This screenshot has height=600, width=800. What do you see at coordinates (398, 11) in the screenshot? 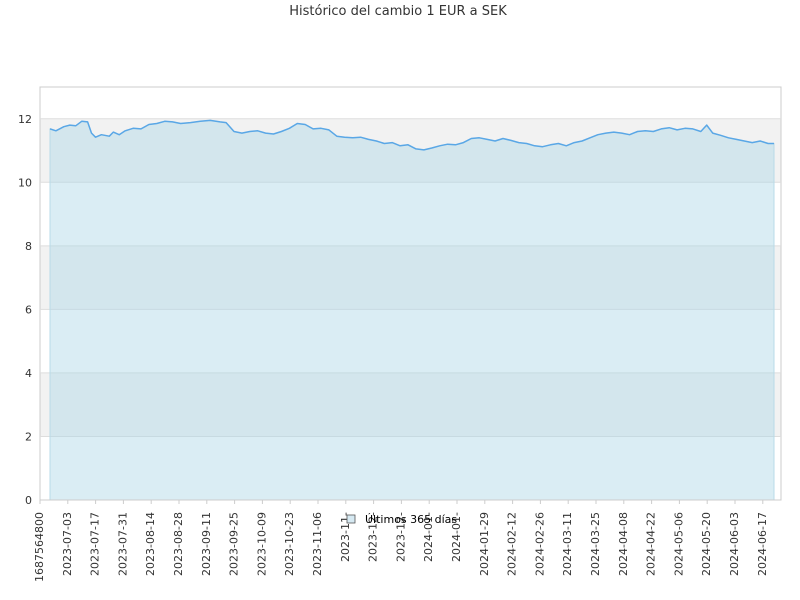
I see `chart-title: Histórico del cambio 1 EUR a SEK` at bounding box center [398, 11].